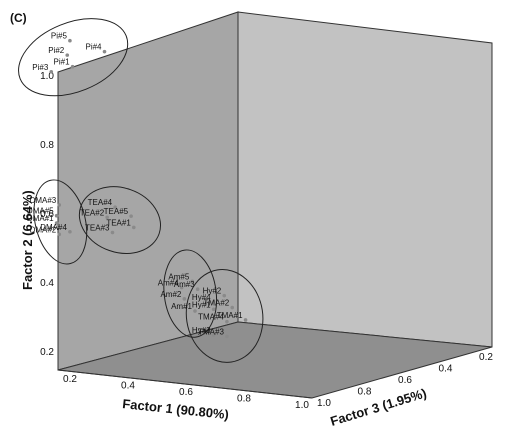 The width and height of the screenshot is (508, 442). I want to click on point-label: Hy#1, so click(201, 304).